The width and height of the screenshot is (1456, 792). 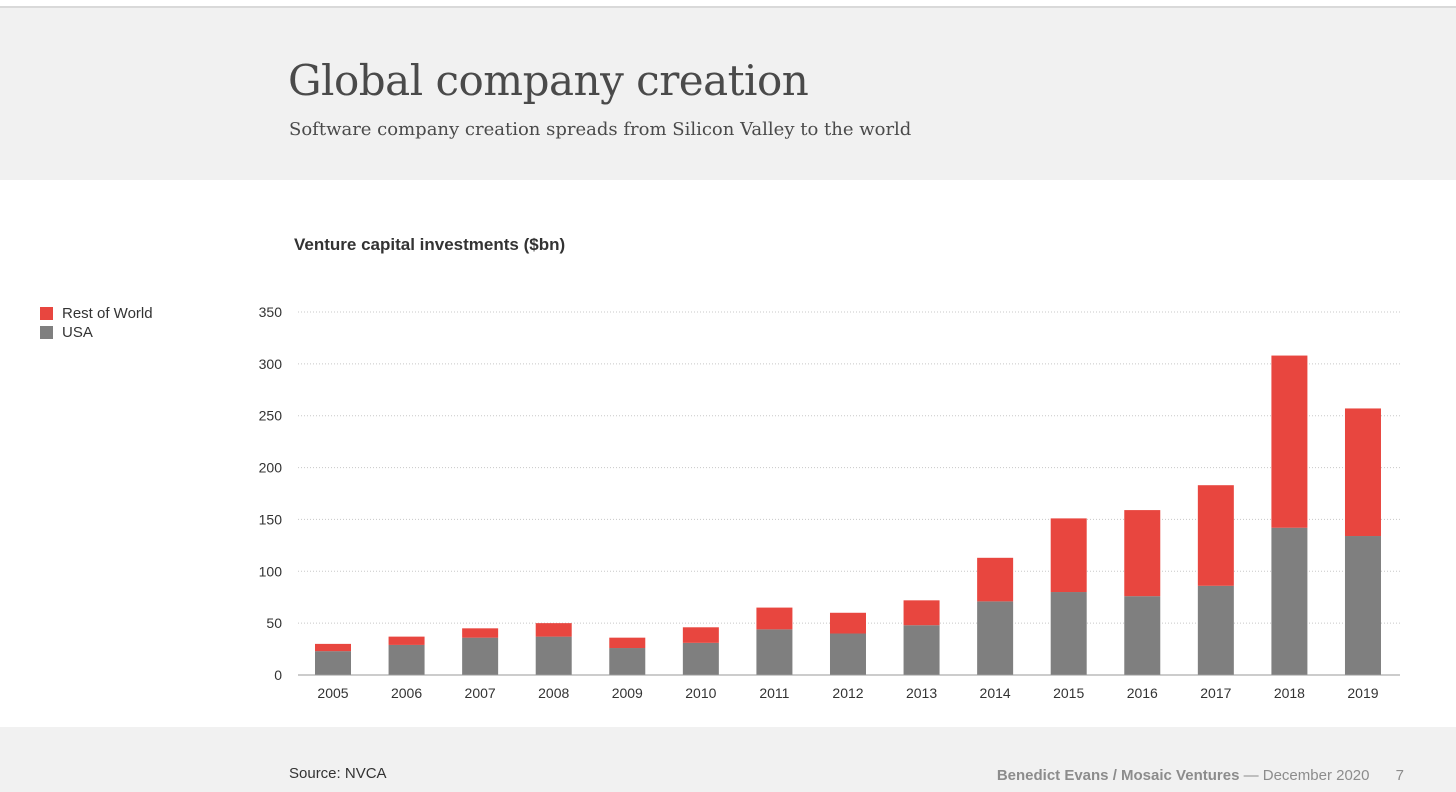 What do you see at coordinates (1289, 693) in the screenshot?
I see `x-tick-label: 2018` at bounding box center [1289, 693].